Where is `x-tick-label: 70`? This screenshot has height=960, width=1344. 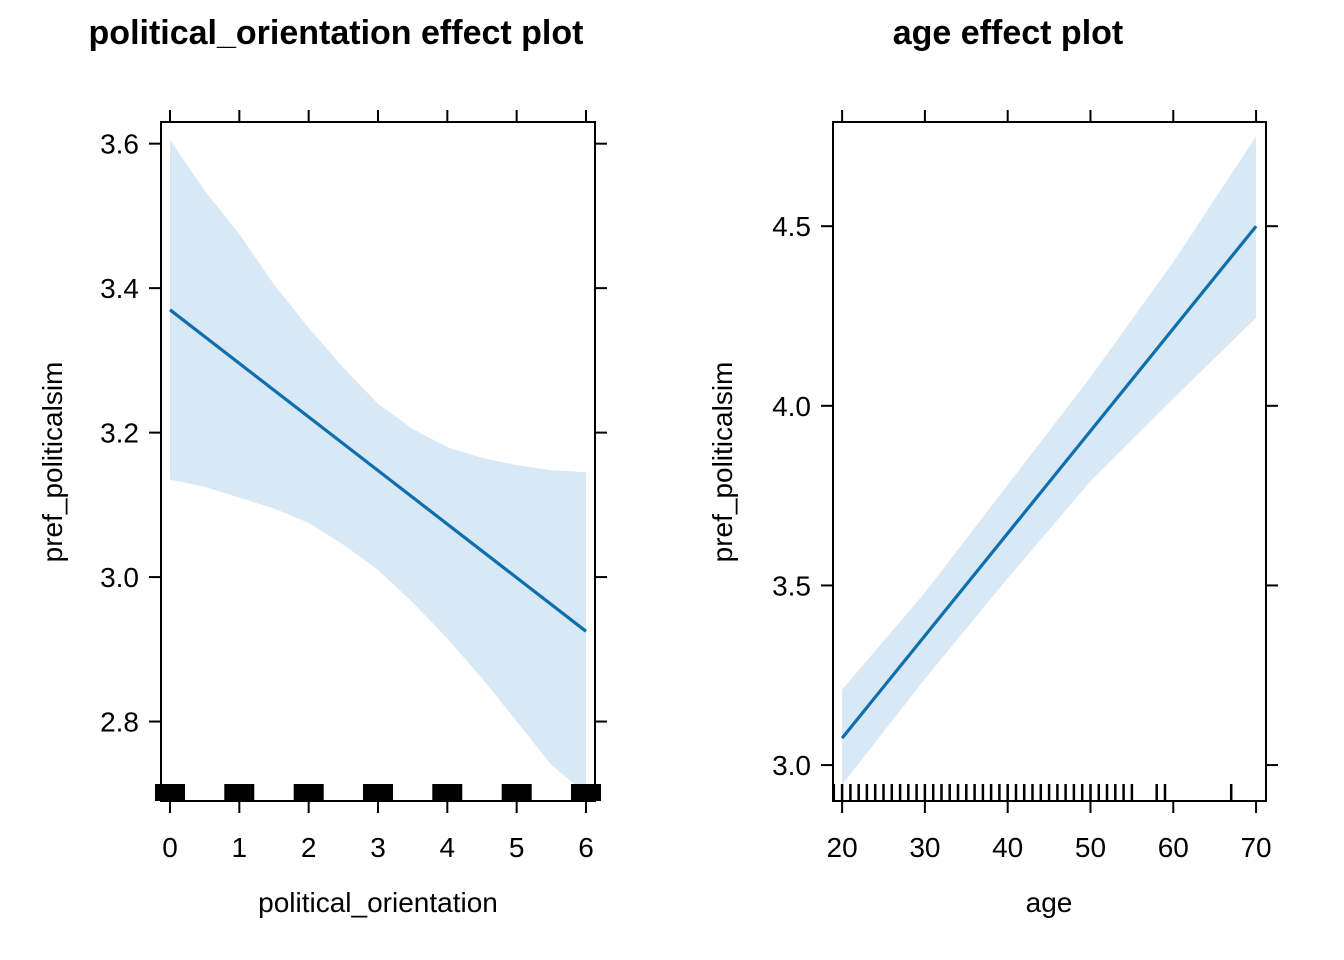
x-tick-label: 70 is located at coordinates (1255, 847).